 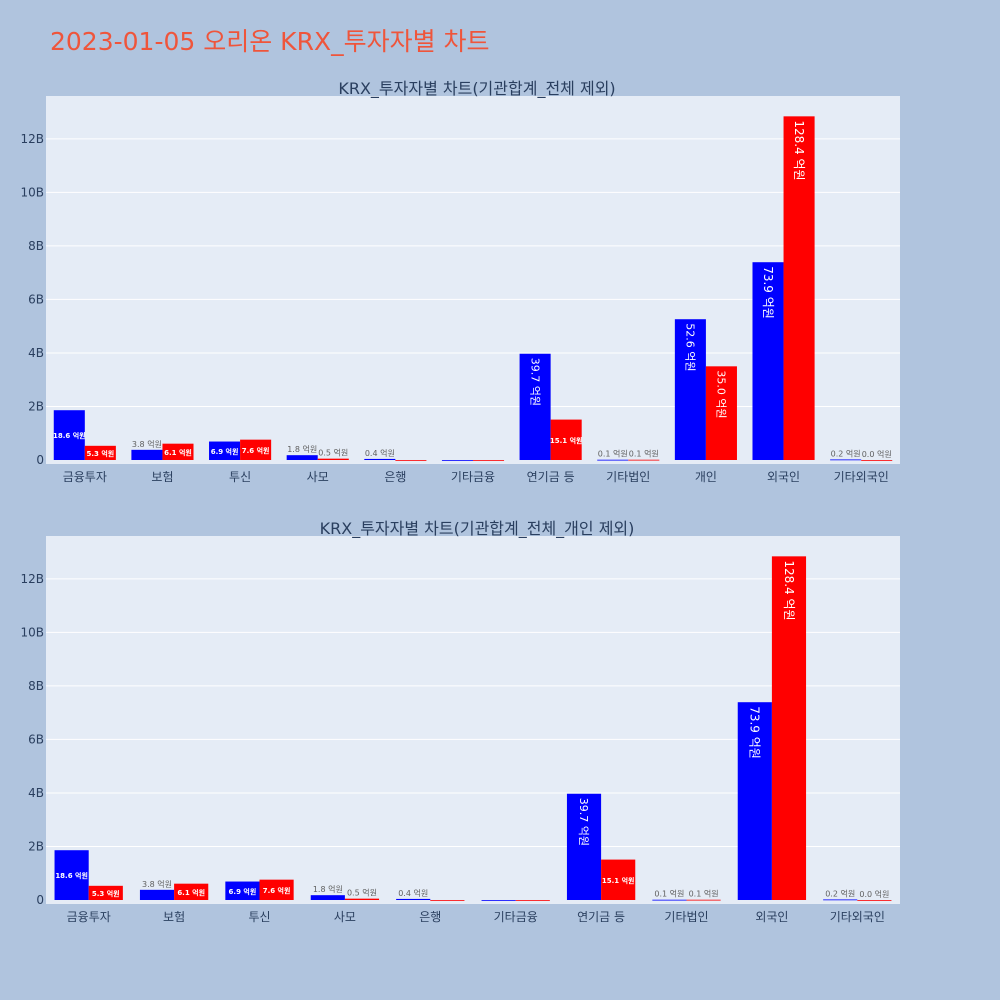 I want to click on page-title: 2023-01-05 오리온 KRX_투자자별 차트, so click(x=270, y=41).